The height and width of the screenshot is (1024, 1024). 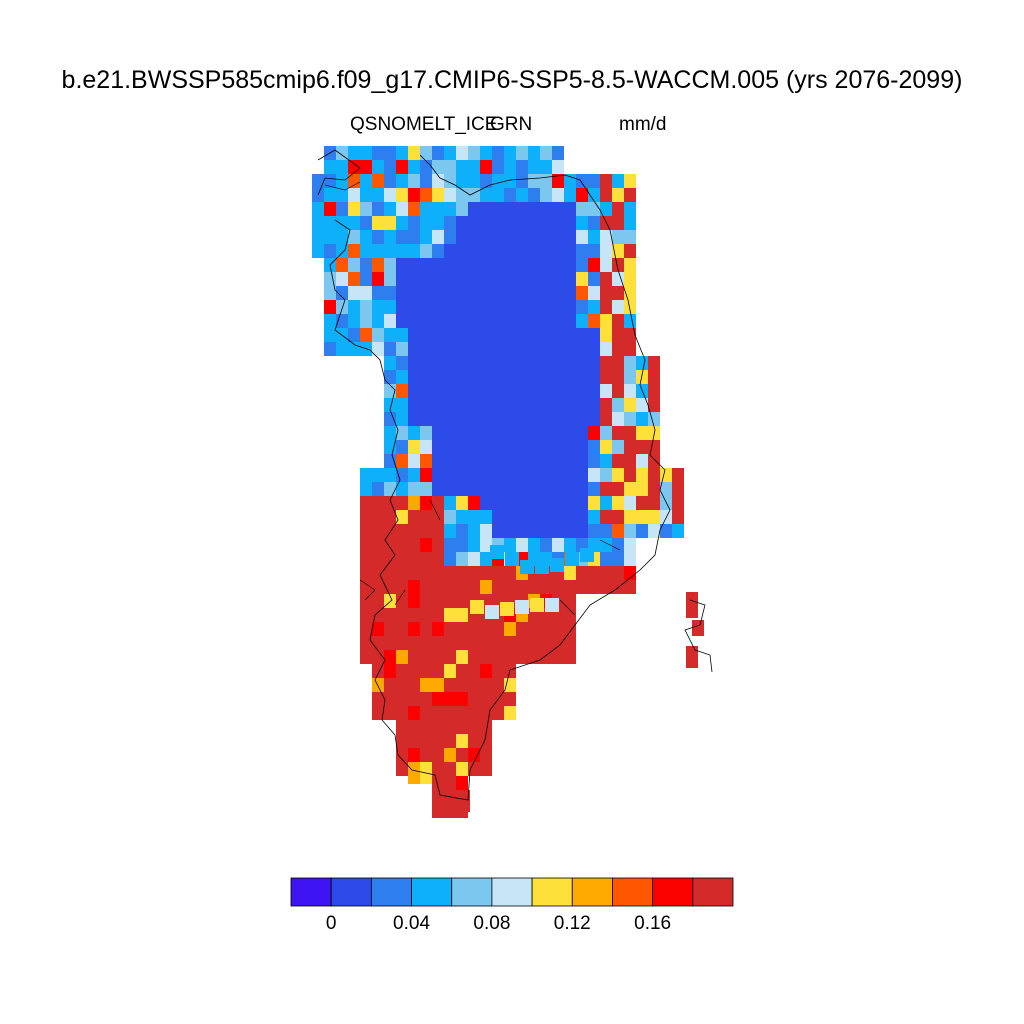 What do you see at coordinates (572, 923) in the screenshot?
I see `colorbar-tick-label: 0.12` at bounding box center [572, 923].